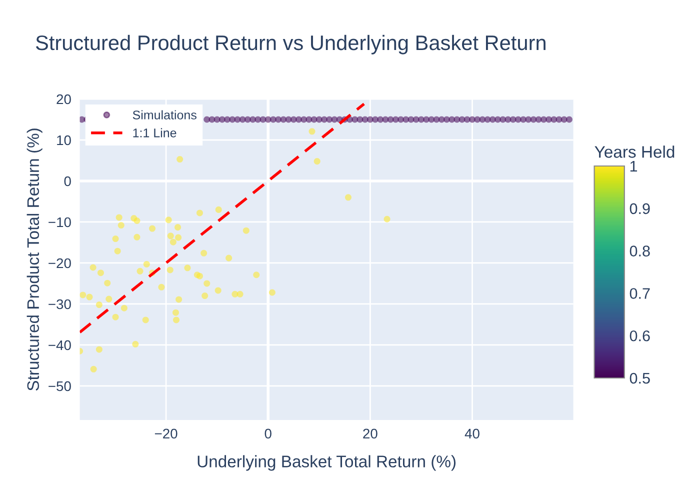  Describe the element at coordinates (59, 304) in the screenshot. I see `y-tick-label: −30` at that location.